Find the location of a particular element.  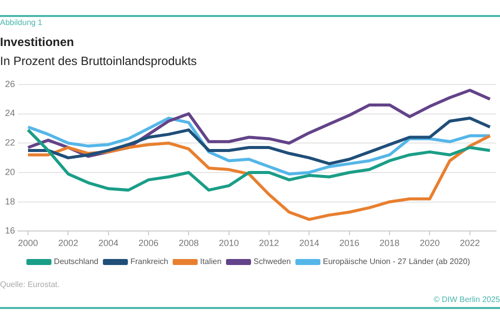

x-tick-label: 2002 is located at coordinates (68, 243).